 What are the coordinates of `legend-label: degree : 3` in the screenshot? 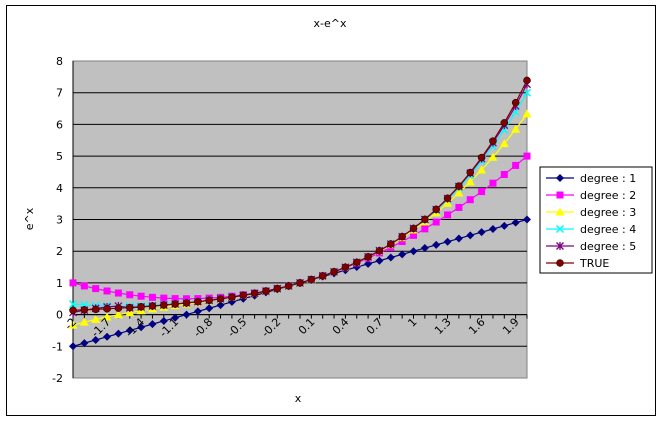 It's located at (608, 212).